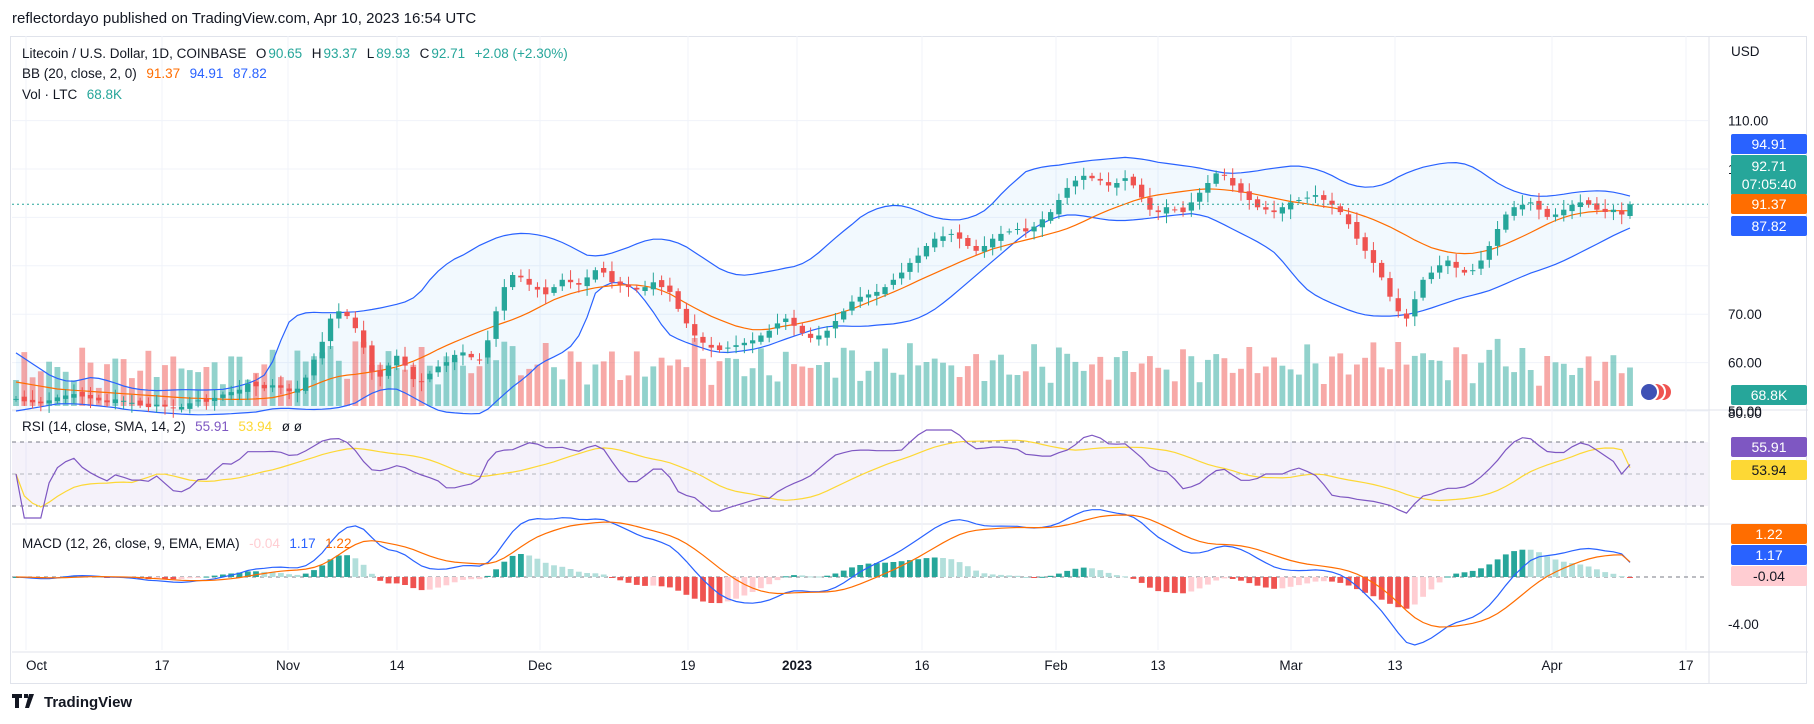  I want to click on volume-label: Vol · LTC, so click(50, 94).